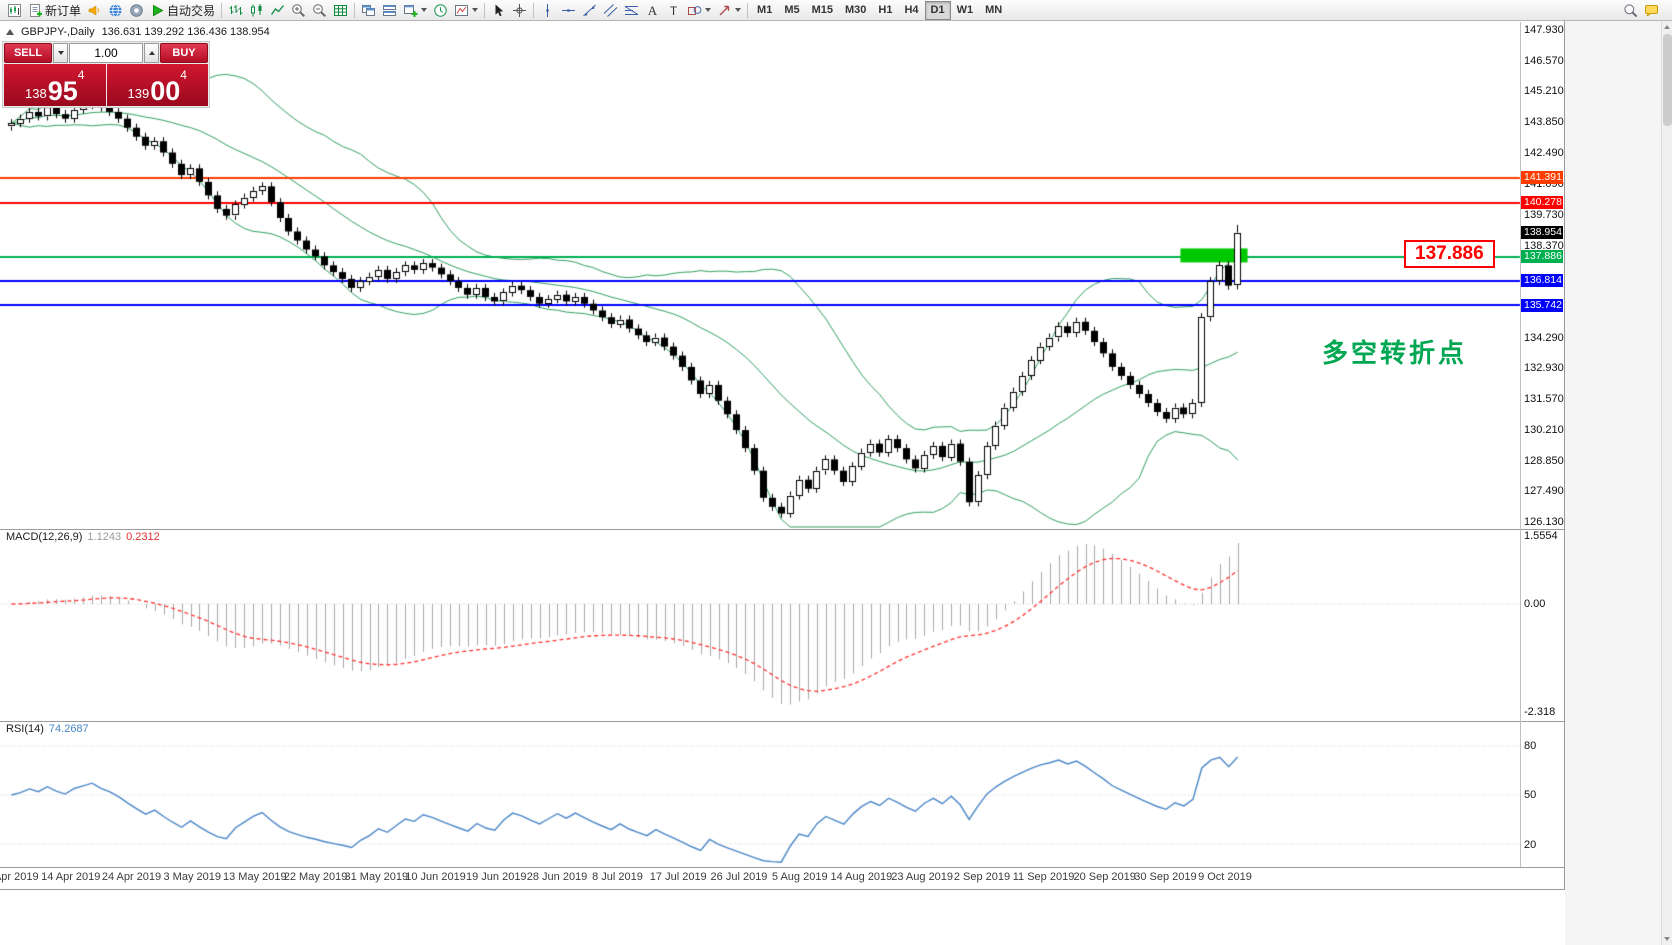 This screenshot has height=945, width=1672. Describe the element at coordinates (435, 877) in the screenshot. I see `date-label: 10 Jun 2019` at that location.